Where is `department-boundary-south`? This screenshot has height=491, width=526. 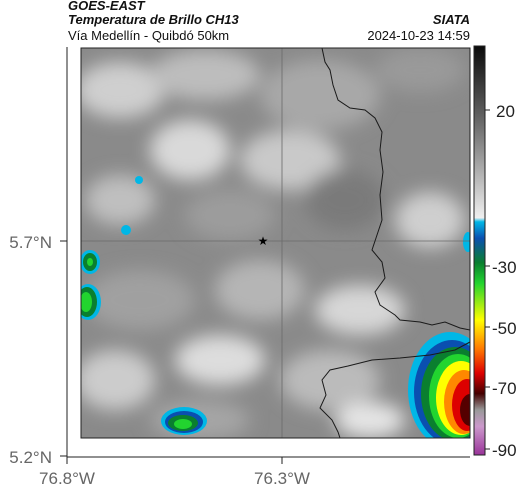
department-boundary-south is located at coordinates (394, 389).